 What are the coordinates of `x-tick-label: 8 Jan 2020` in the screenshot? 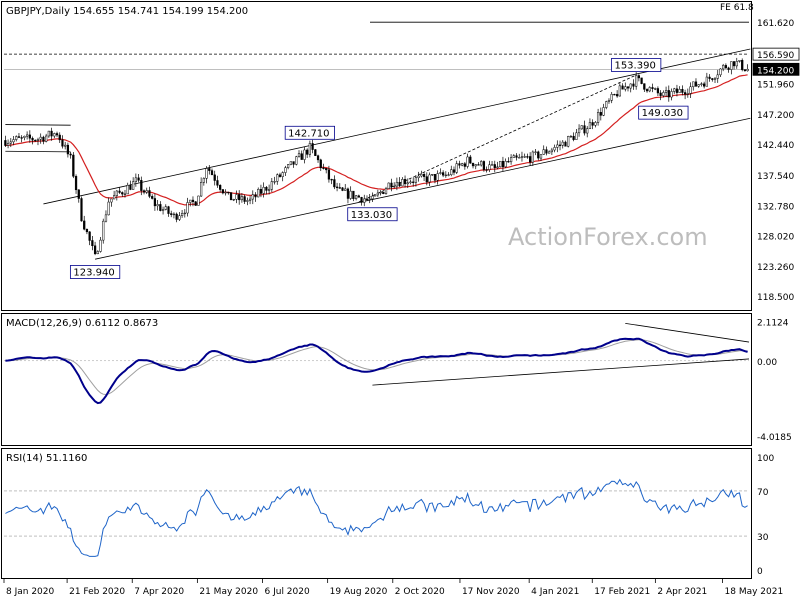 It's located at (30, 592).